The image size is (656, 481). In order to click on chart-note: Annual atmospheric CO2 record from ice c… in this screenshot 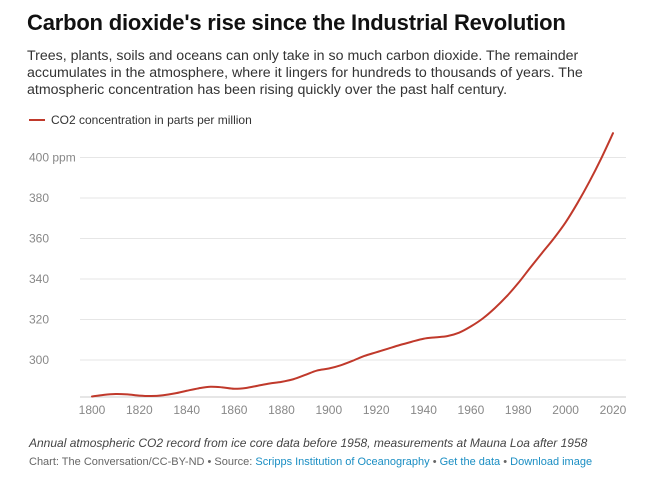, I will do `click(308, 443)`.